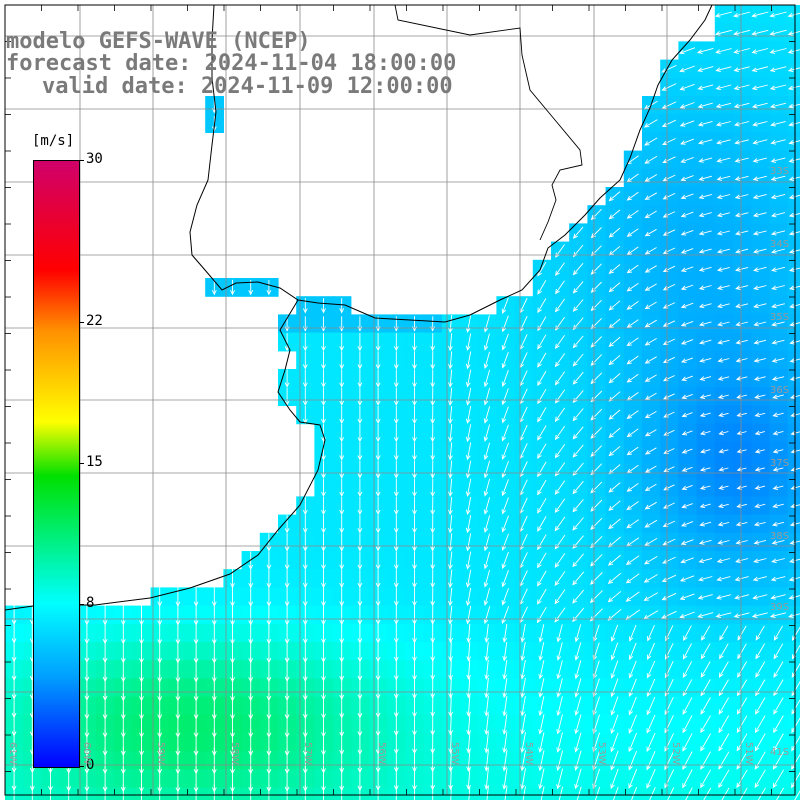 The image size is (800, 800). Describe the element at coordinates (86, 753) in the screenshot. I see `longitude-label: 60W` at that location.